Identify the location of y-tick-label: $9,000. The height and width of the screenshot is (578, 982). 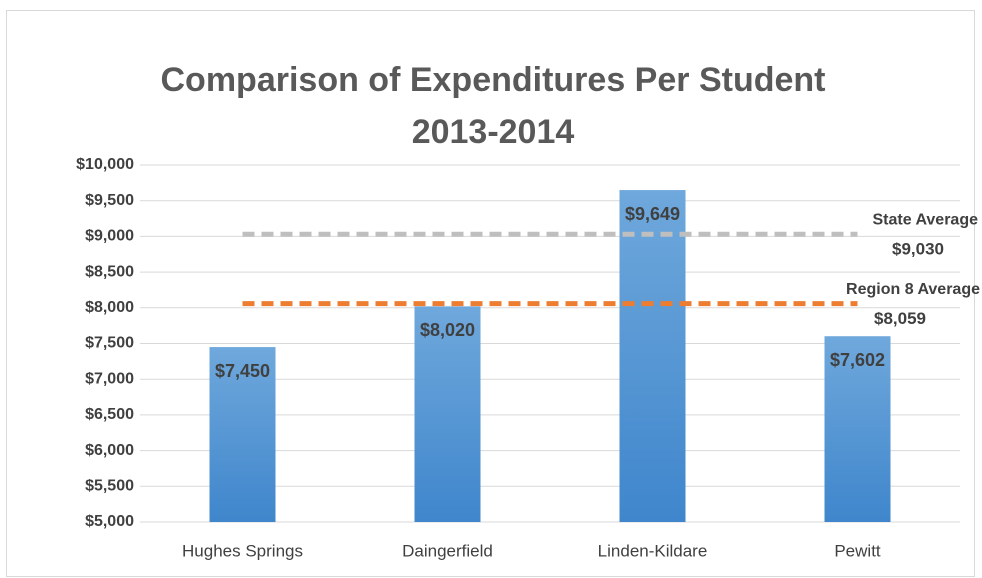
(109, 236).